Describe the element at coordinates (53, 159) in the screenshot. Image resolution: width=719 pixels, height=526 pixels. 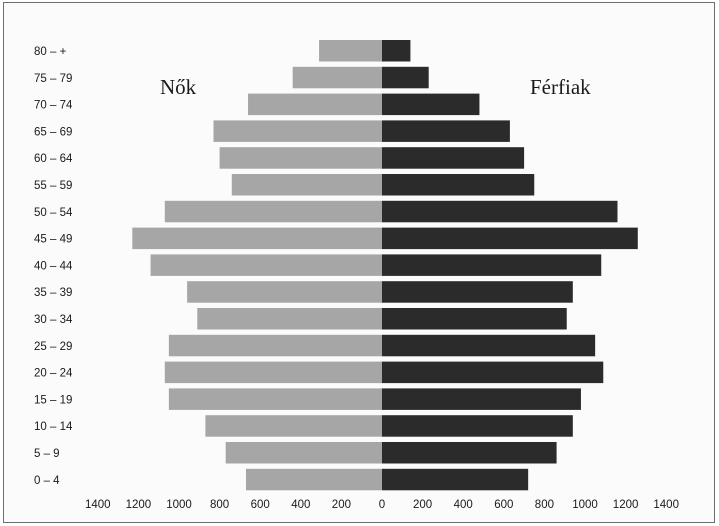
I see `age-label-4: 60 – 64` at that location.